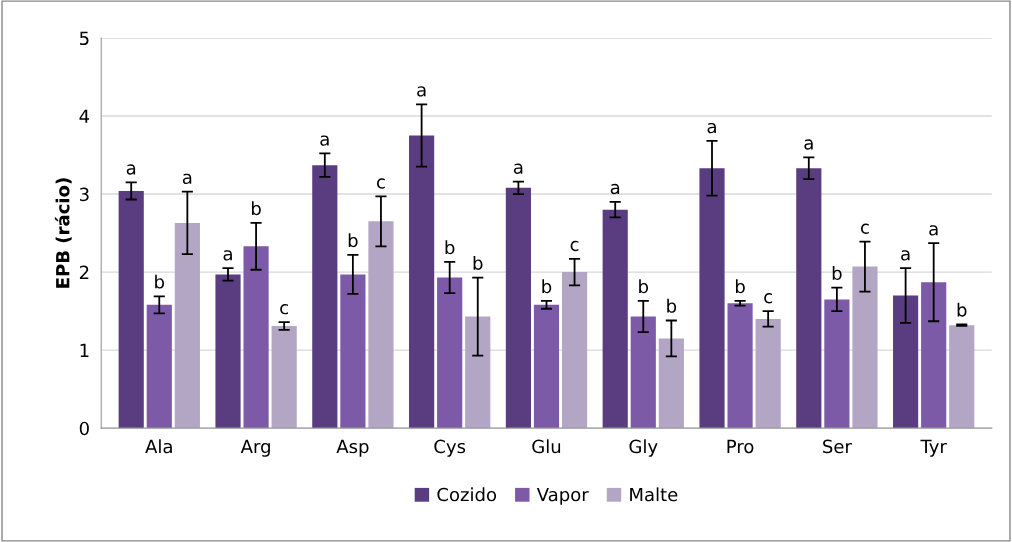 Image resolution: width=1012 pixels, height=542 pixels. What do you see at coordinates (84, 194) in the screenshot?
I see `y-tick-label: 3` at bounding box center [84, 194].